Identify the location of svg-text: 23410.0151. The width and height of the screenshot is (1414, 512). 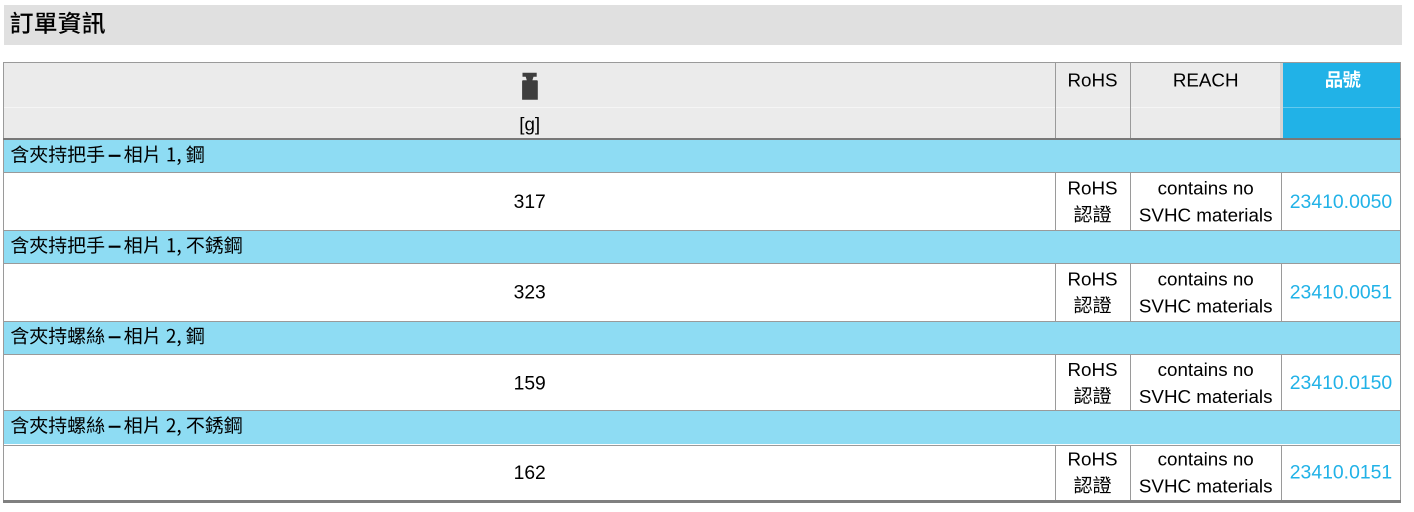
(1341, 473).